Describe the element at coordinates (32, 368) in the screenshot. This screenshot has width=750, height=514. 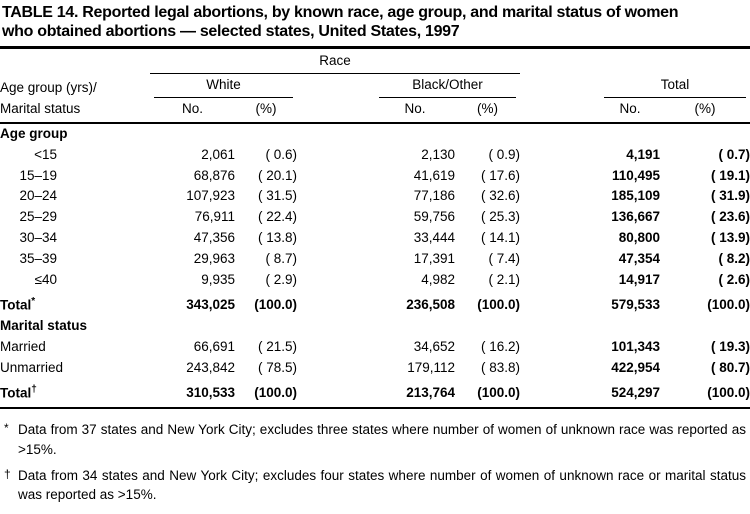
I see `row-label: Unmarried` at that location.